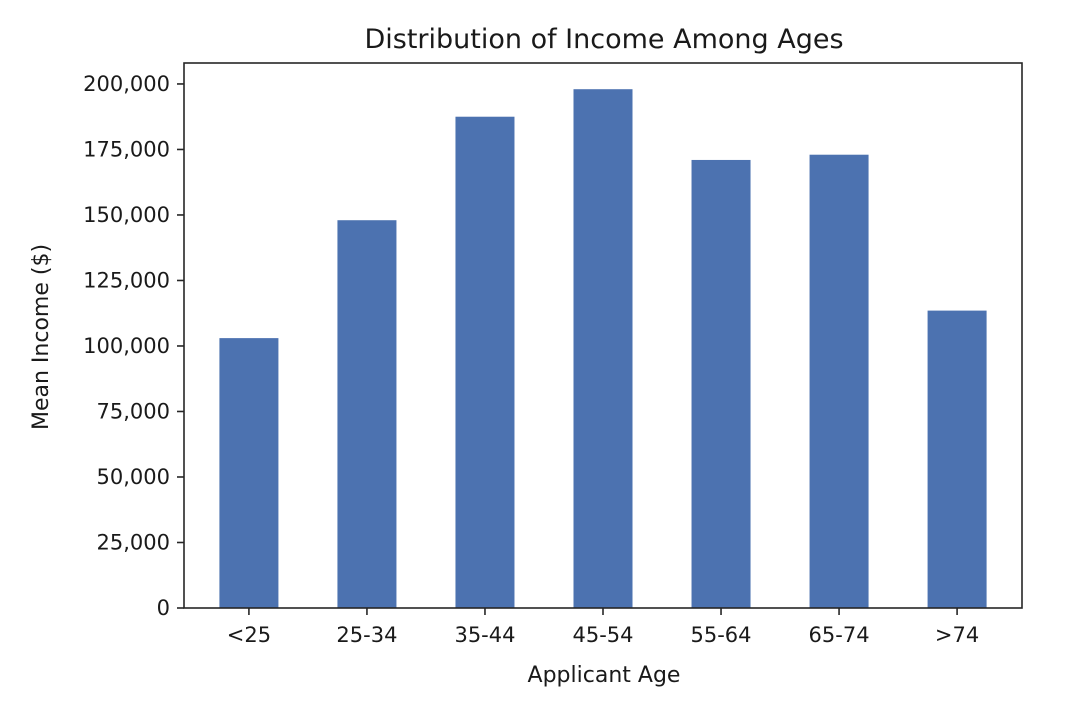  What do you see at coordinates (602, 635) in the screenshot?
I see `x-tick-label-3: 45-54` at bounding box center [602, 635].